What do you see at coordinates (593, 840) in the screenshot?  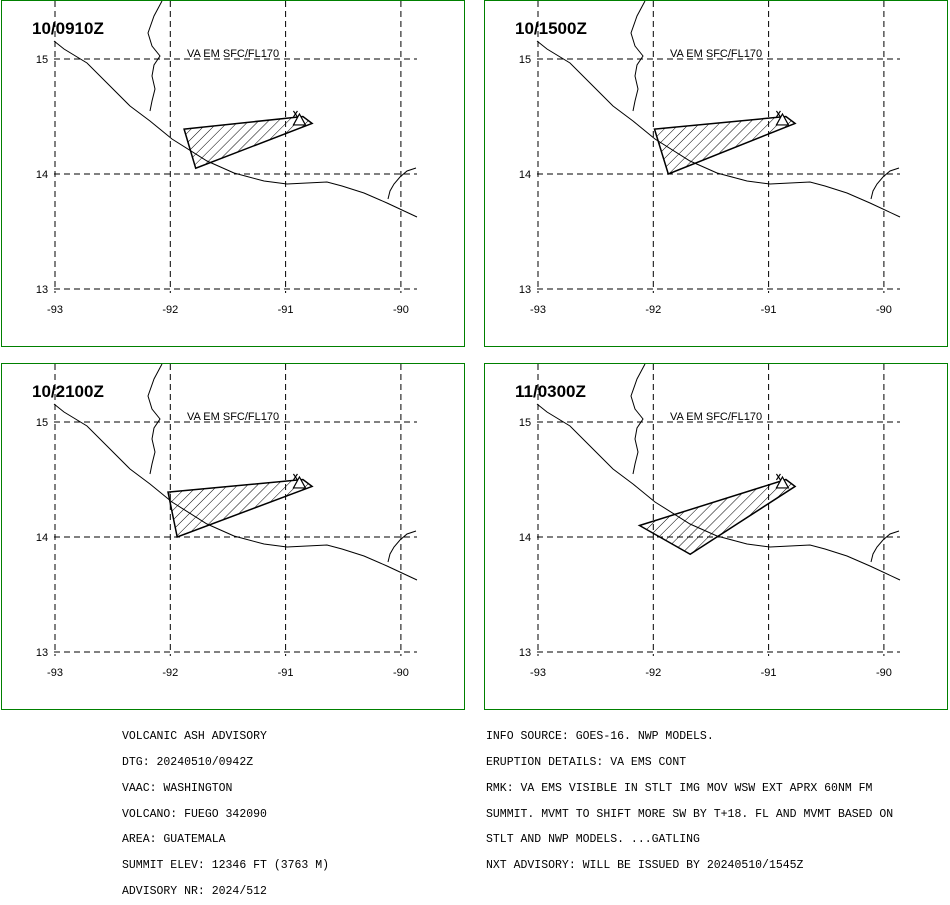 I see `advisory-line: STLT AND NWP MODELS. ...GATLING` at bounding box center [593, 840].